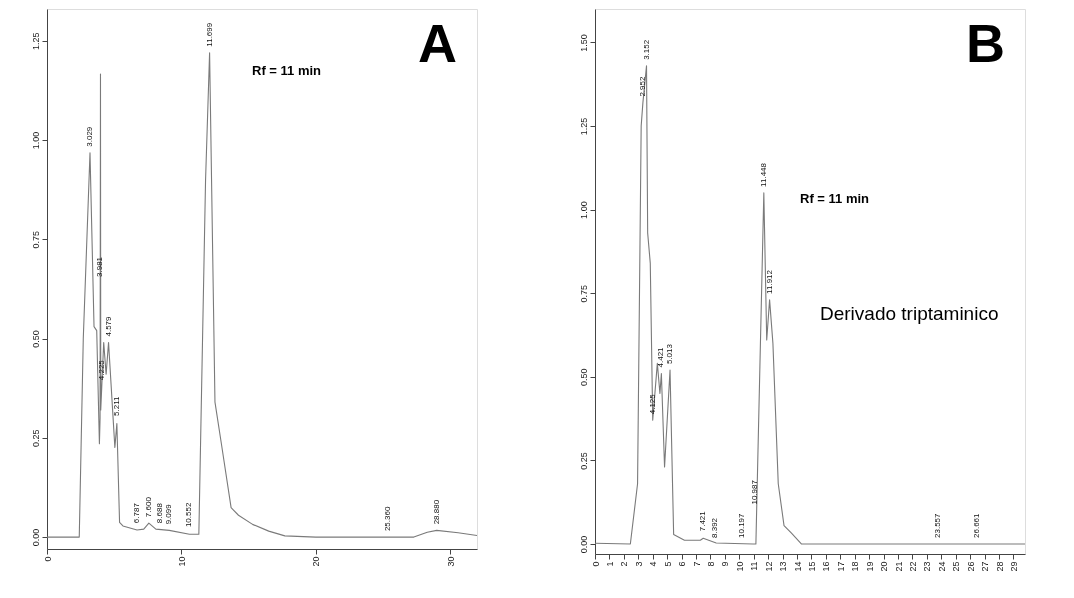 The width and height of the screenshot is (1074, 598). What do you see at coordinates (755, 492) in the screenshot?
I see `annotation: 10.987` at bounding box center [755, 492].